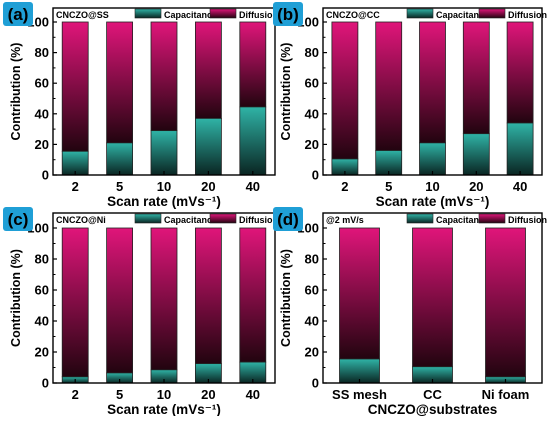 The width and height of the screenshot is (550, 421). Describe the element at coordinates (81, 220) in the screenshot. I see `sample-label: CNCZO@Ni` at that location.